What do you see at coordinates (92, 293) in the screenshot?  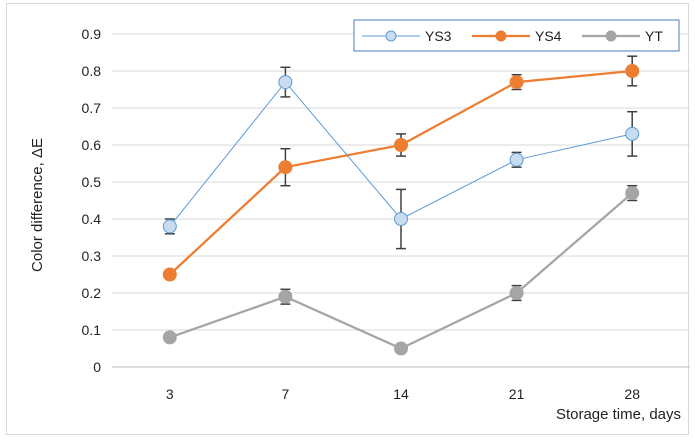 I see `y-tick-label: 0.2` at bounding box center [92, 293].